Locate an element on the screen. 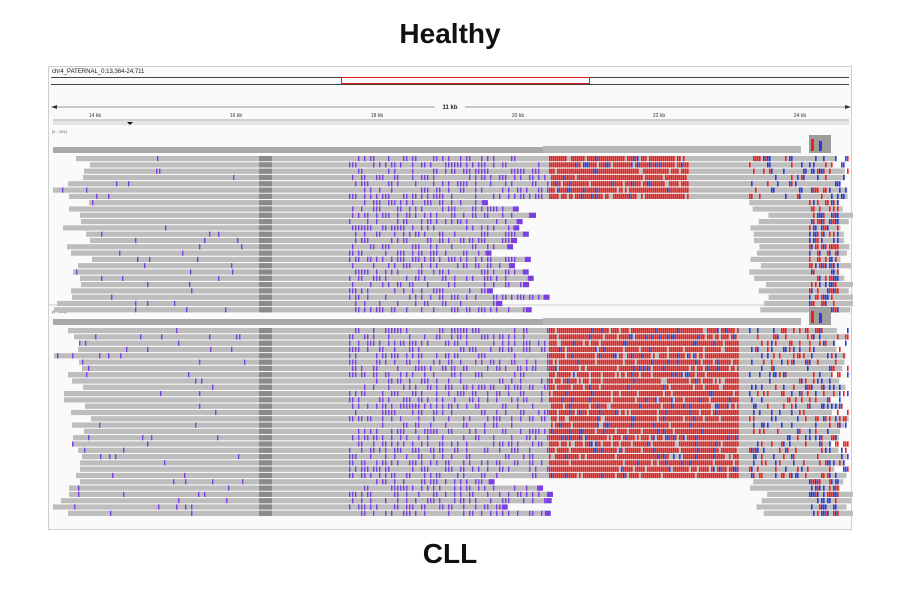  repeat-column is located at coordinates (265, 203).